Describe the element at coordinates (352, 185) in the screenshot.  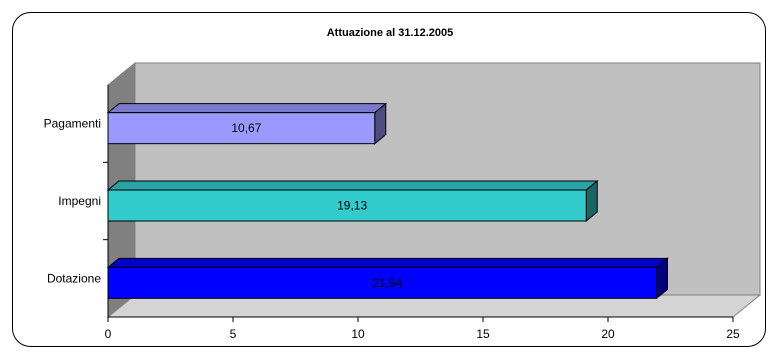
I see `bar-top-impegni` at that location.